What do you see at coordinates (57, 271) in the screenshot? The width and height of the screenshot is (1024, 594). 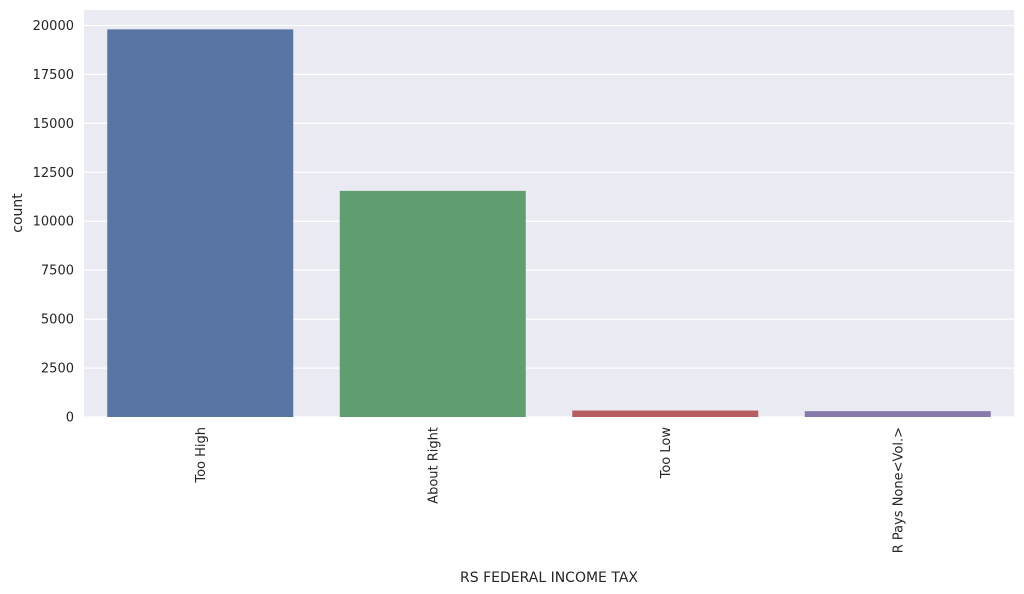 I see `y-tick-label-3: 7500` at bounding box center [57, 271].